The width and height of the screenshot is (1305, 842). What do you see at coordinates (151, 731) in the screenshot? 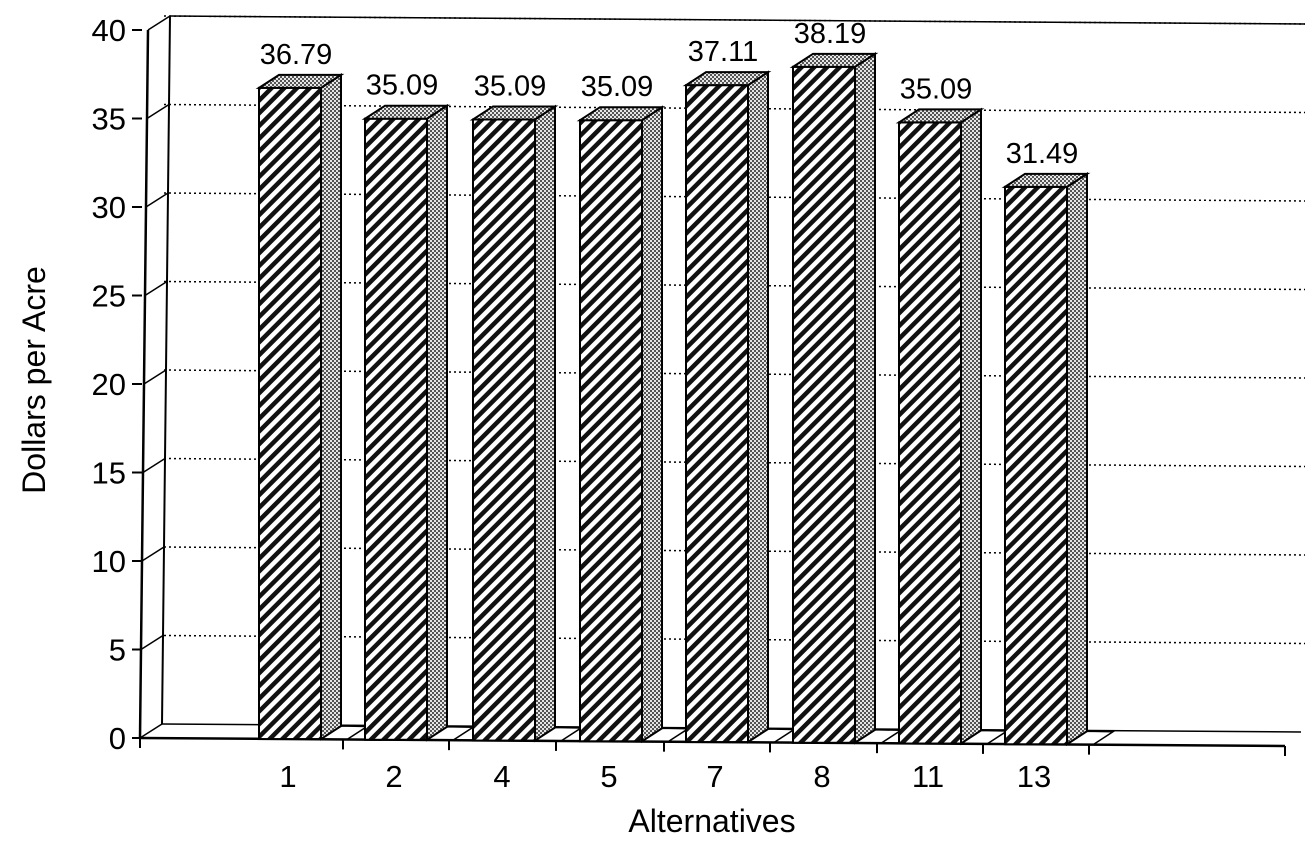
I see `floor-left-edge` at bounding box center [151, 731].